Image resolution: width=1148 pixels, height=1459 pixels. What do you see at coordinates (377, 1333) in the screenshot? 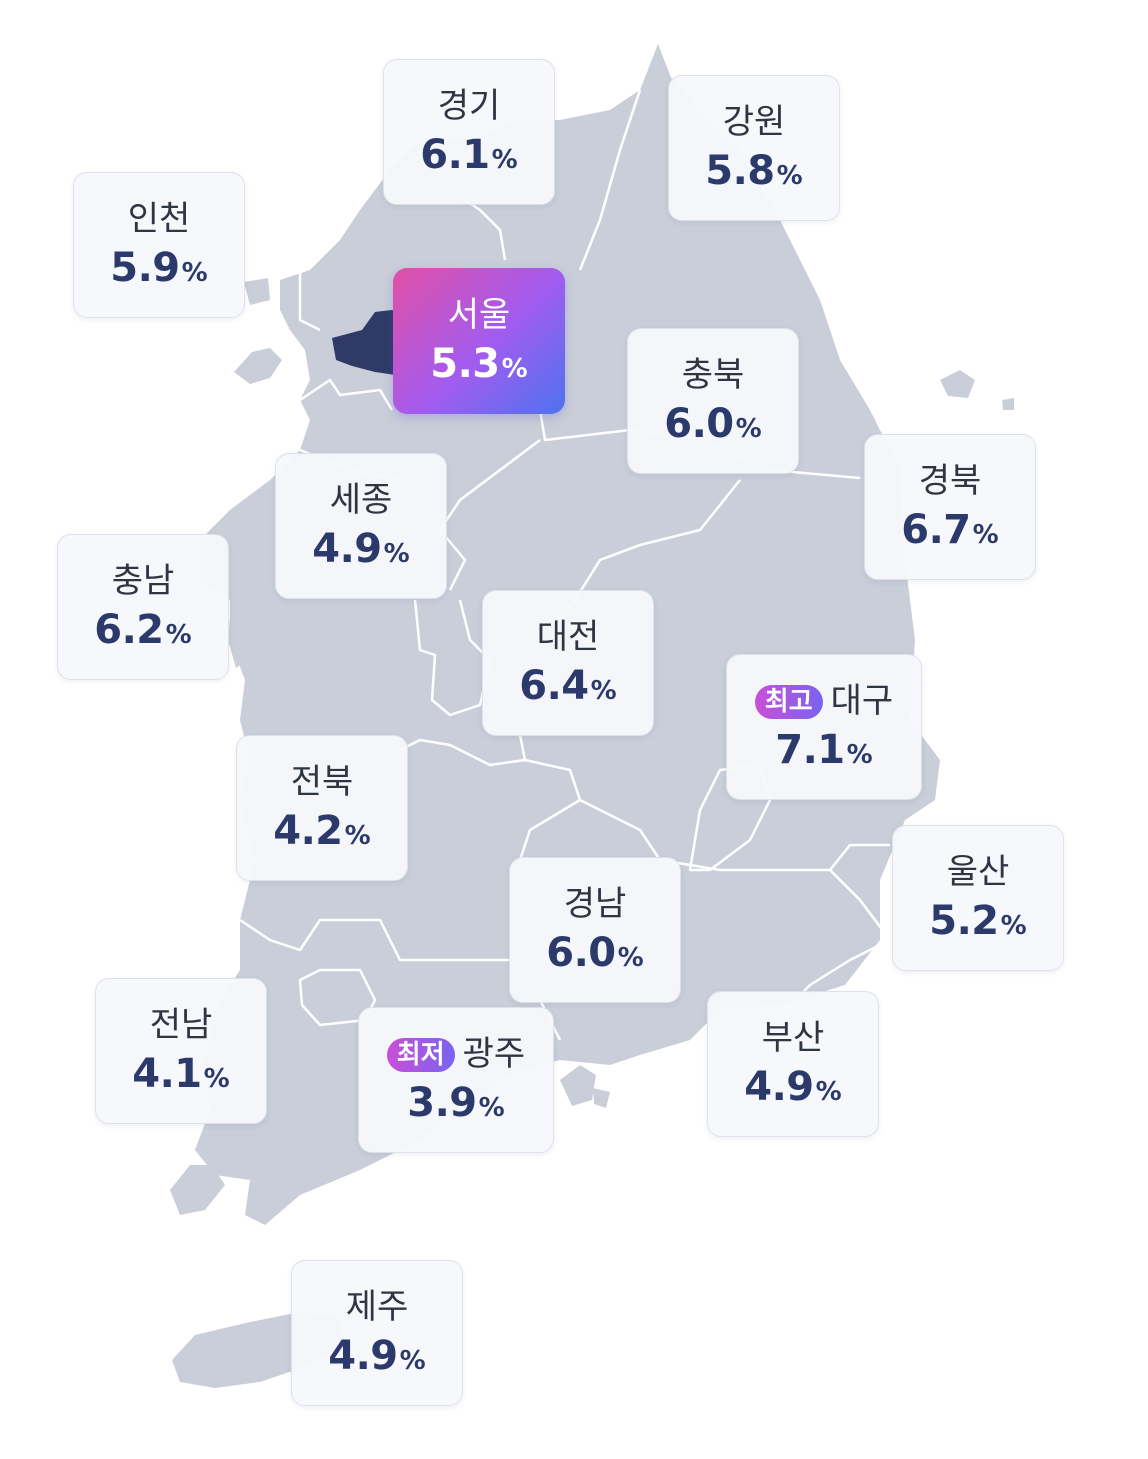
I see `region-card-jeju: 제주 4.9%` at bounding box center [377, 1333].